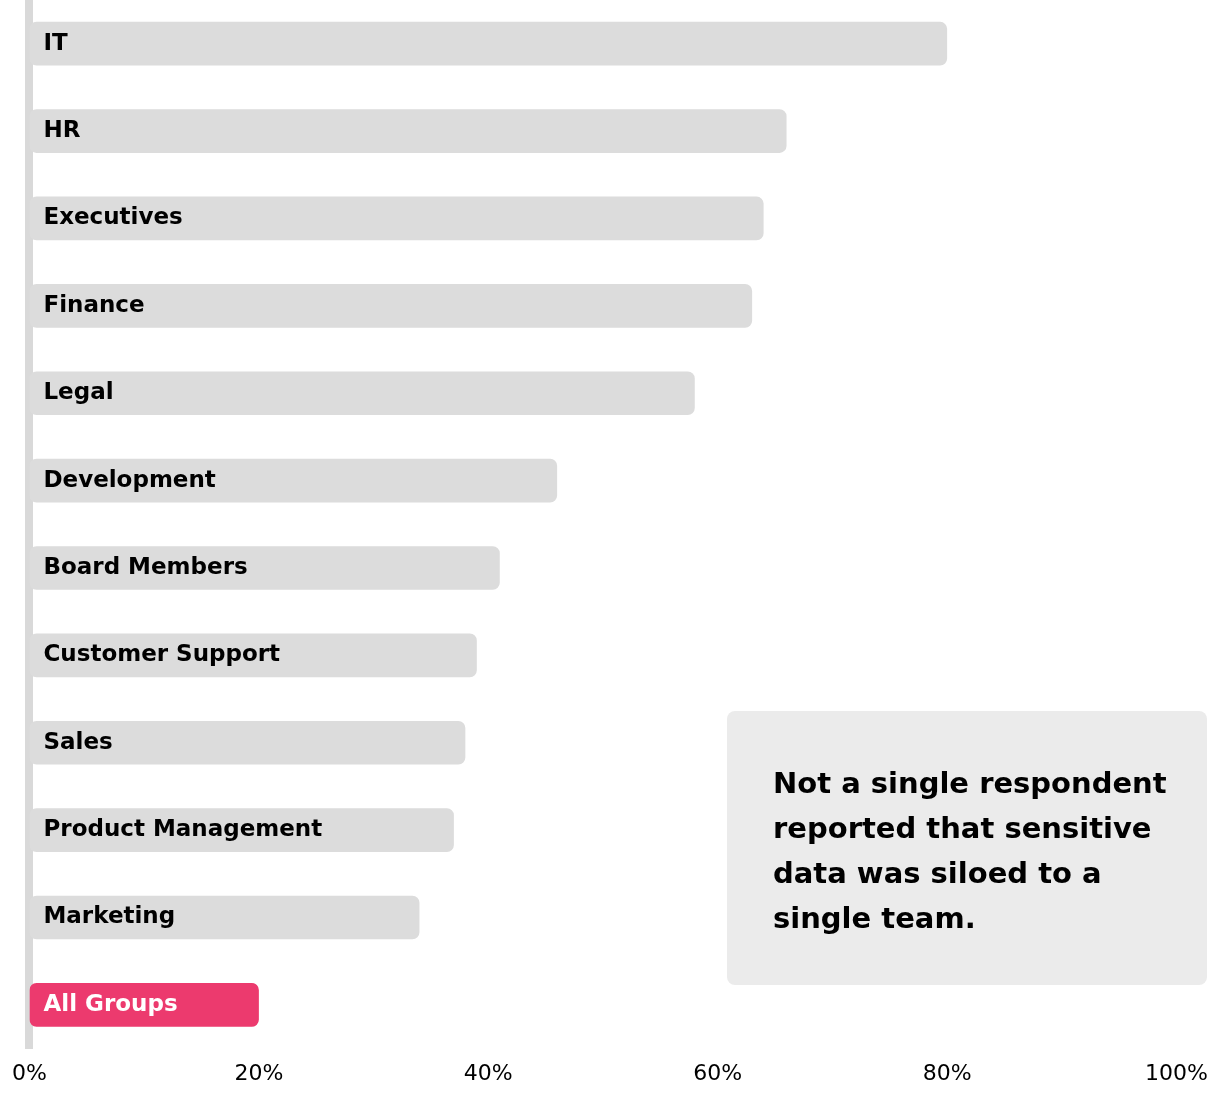 The height and width of the screenshot is (1099, 1220). I want to click on y-tick-label: Product Management, so click(183, 828).